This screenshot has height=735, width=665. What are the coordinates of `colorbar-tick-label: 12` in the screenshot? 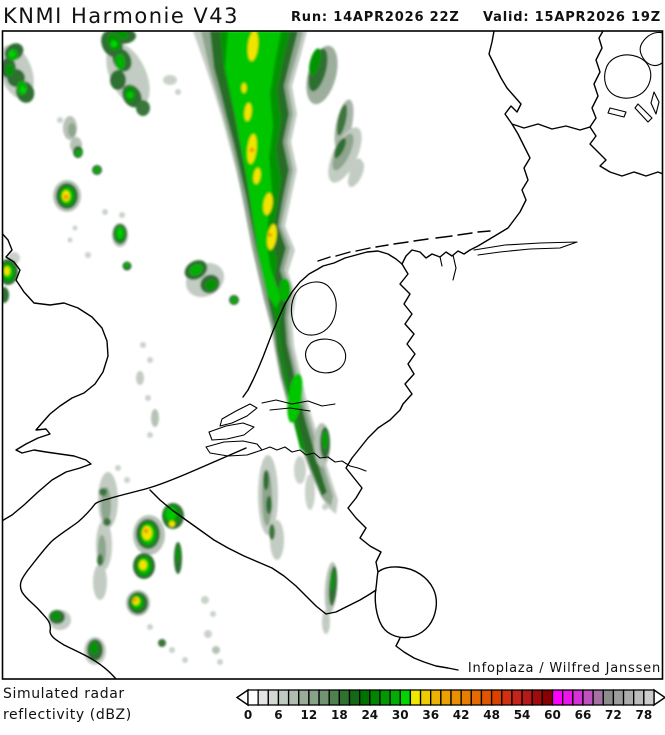 It's located at (309, 715).